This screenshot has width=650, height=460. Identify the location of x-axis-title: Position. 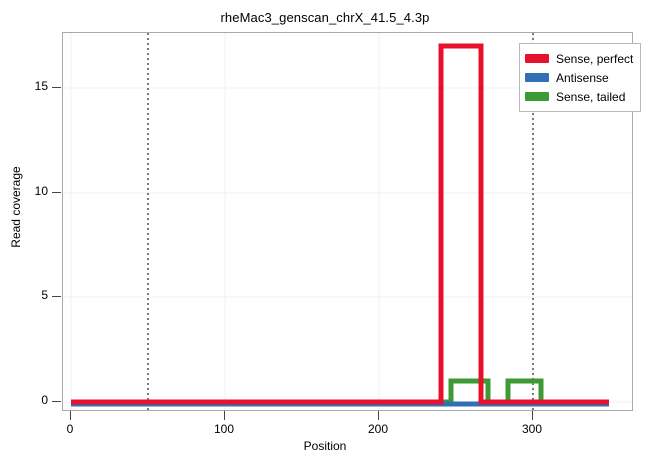
(325, 446).